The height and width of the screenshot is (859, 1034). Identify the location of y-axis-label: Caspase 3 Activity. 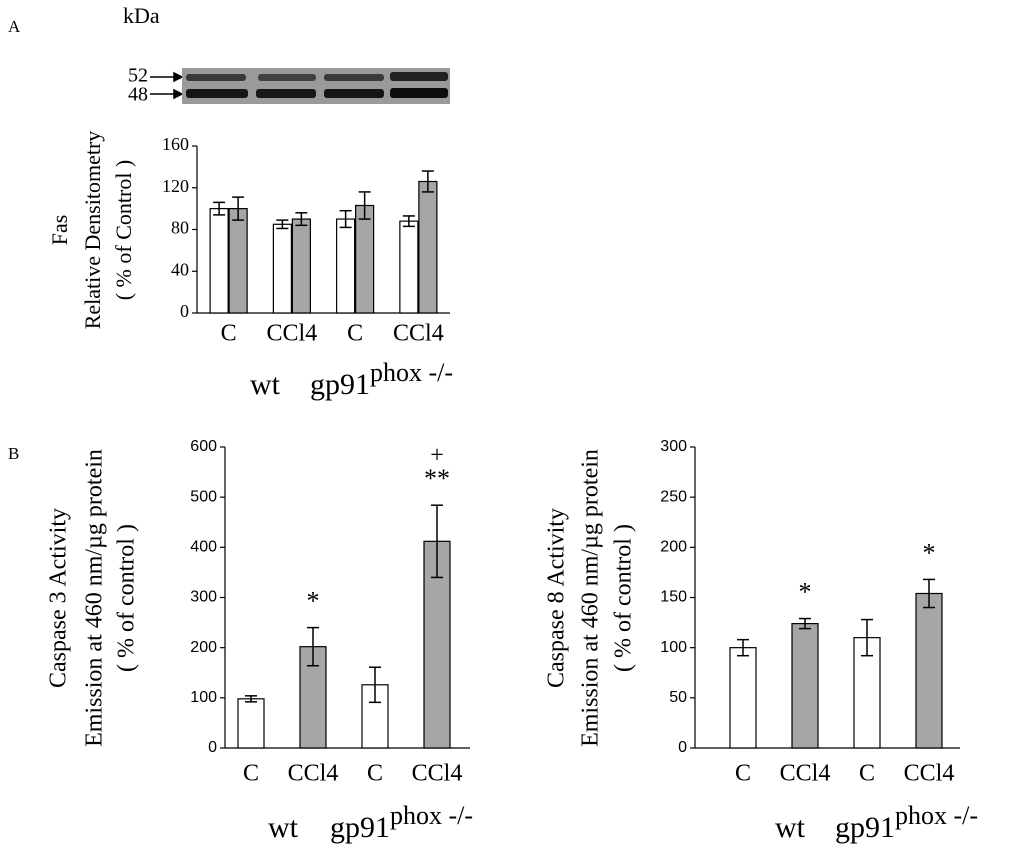
(59, 598).